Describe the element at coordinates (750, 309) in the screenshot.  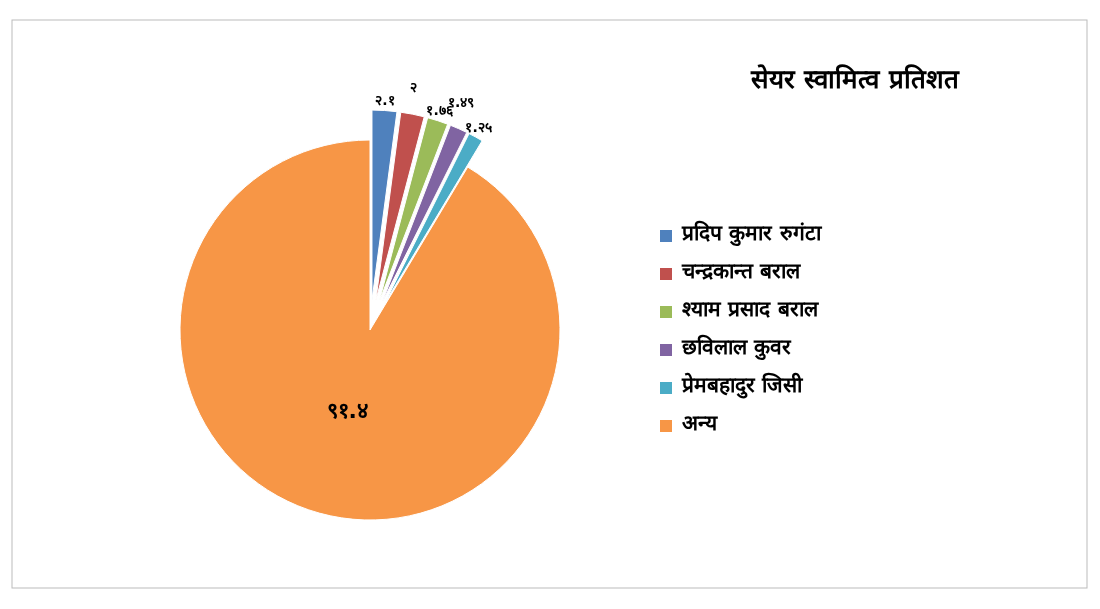
I see `legend-label: श्याम प्रसाद बराल` at that location.